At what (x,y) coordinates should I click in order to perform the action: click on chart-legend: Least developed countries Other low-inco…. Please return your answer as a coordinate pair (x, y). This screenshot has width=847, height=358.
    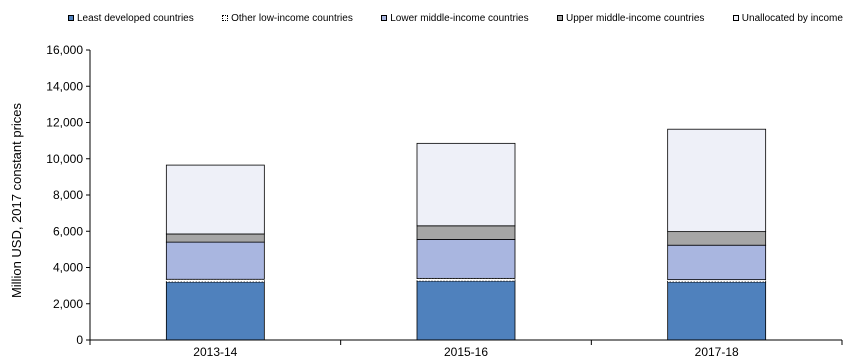
    Looking at the image, I should click on (455, 18).